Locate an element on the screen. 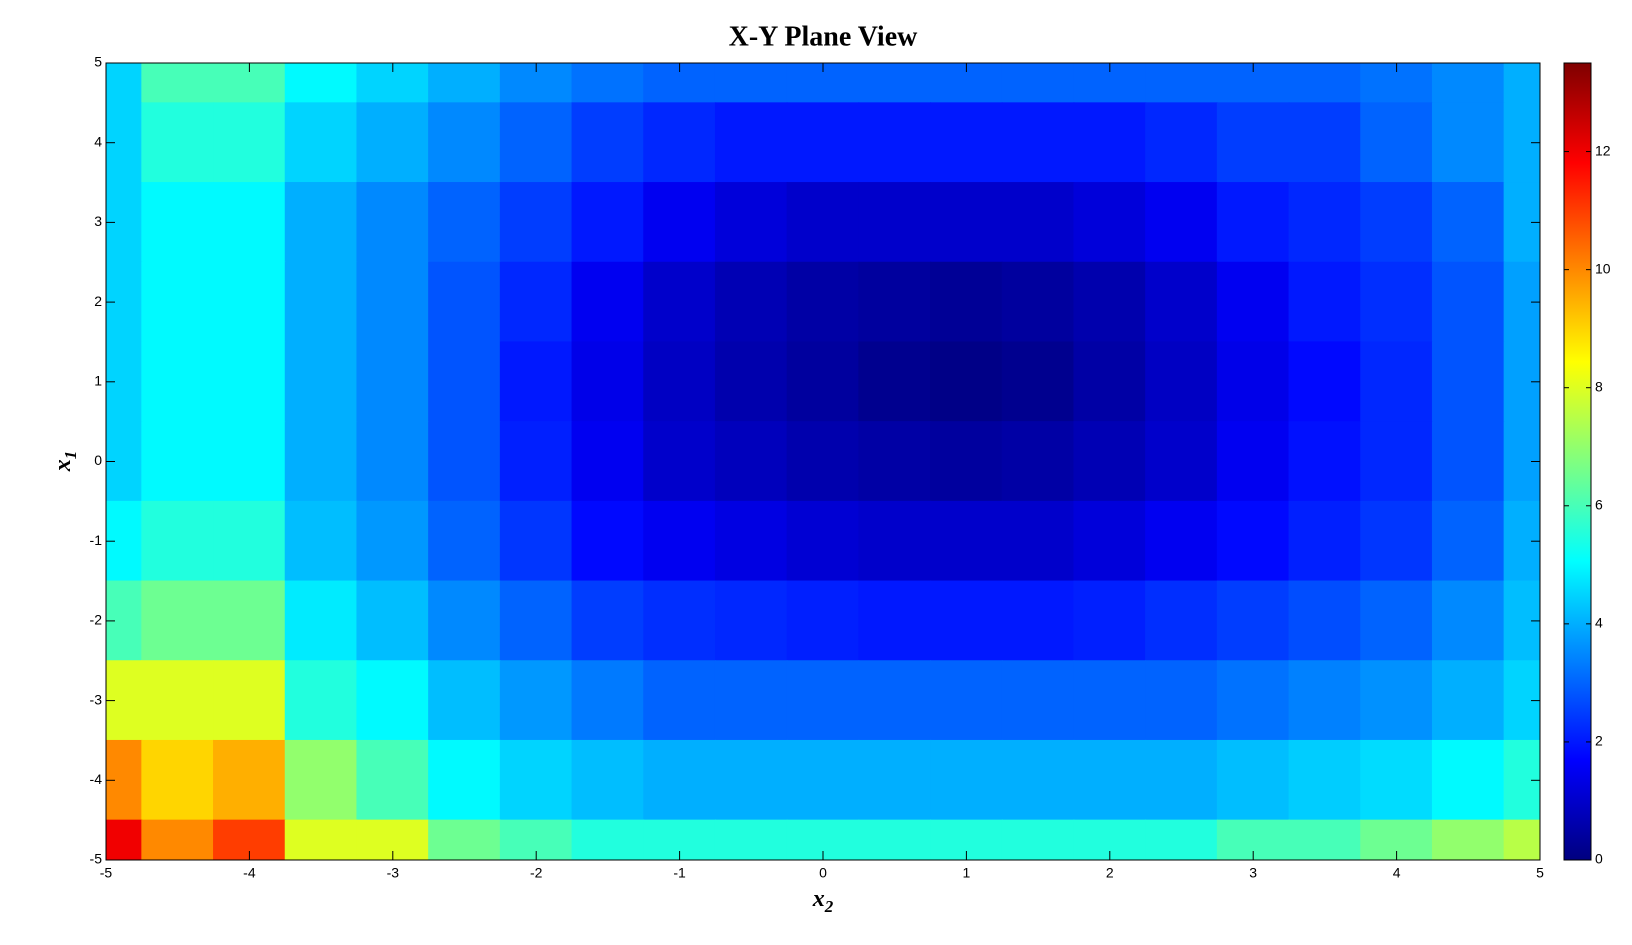 This screenshot has height=945, width=1632. colorbar-tick-label: 4 is located at coordinates (1599, 623).